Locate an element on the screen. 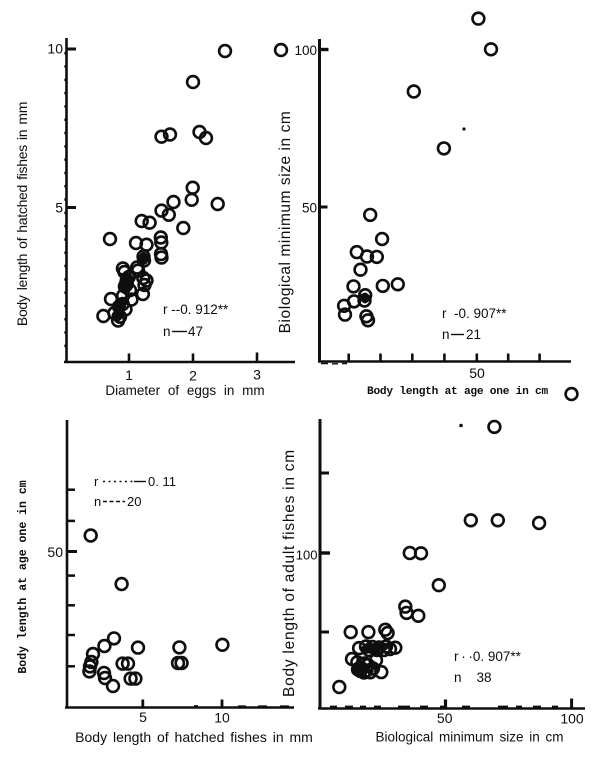  svg-text: 47 is located at coordinates (195, 331).